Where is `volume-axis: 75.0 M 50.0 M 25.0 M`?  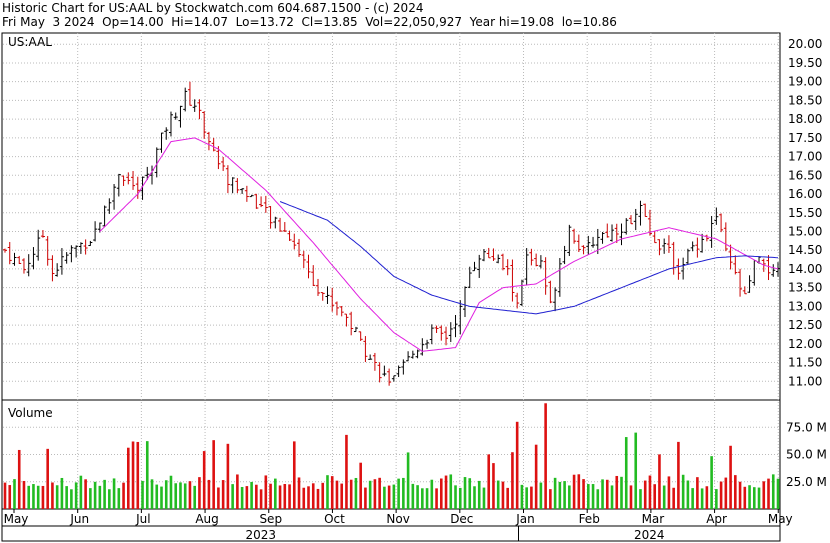
volume-axis: 75.0 M 50.0 M 25.0 M is located at coordinates (806, 454).